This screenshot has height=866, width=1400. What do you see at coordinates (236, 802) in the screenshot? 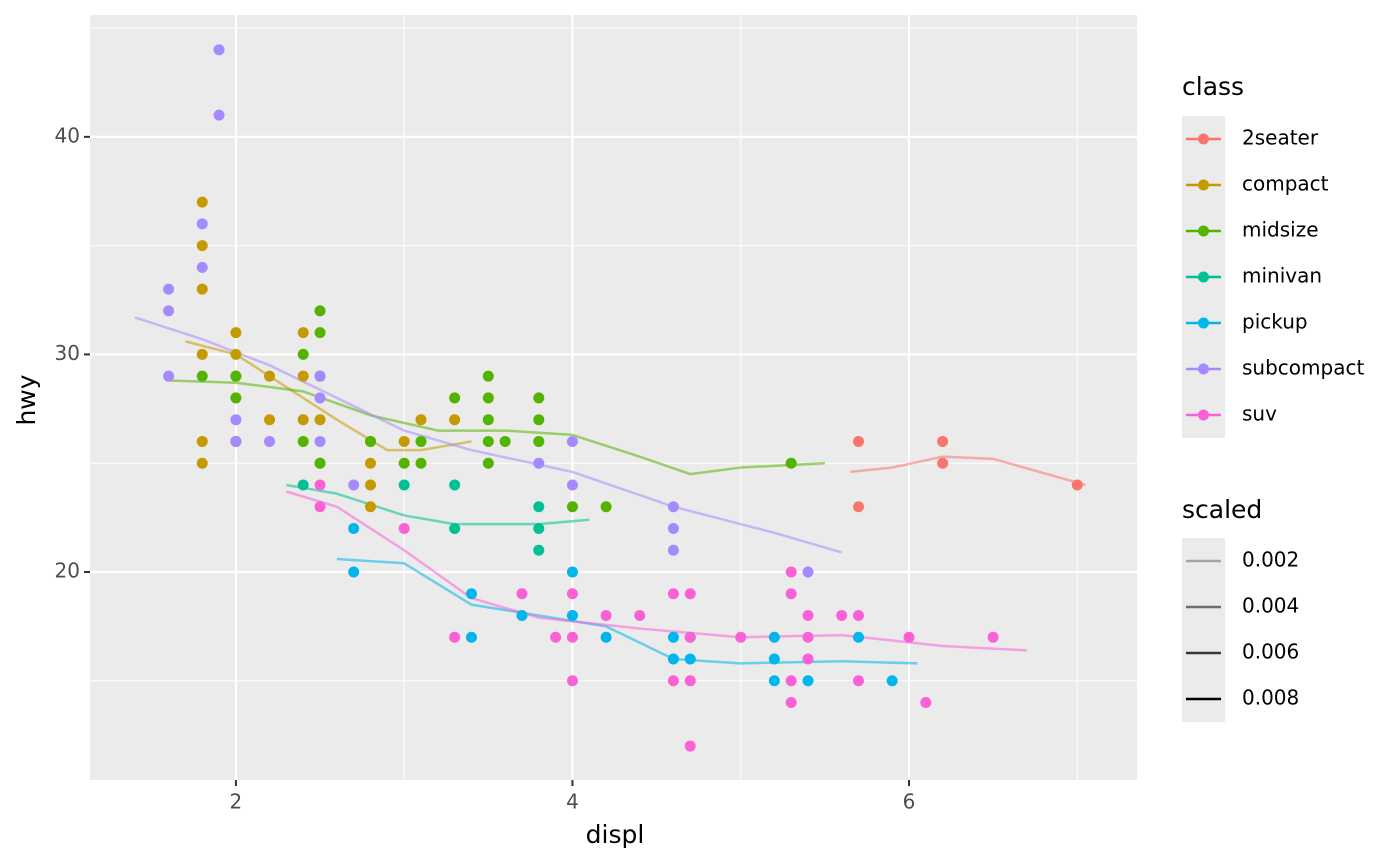
I see `x-tick-label: 2` at bounding box center [236, 802].